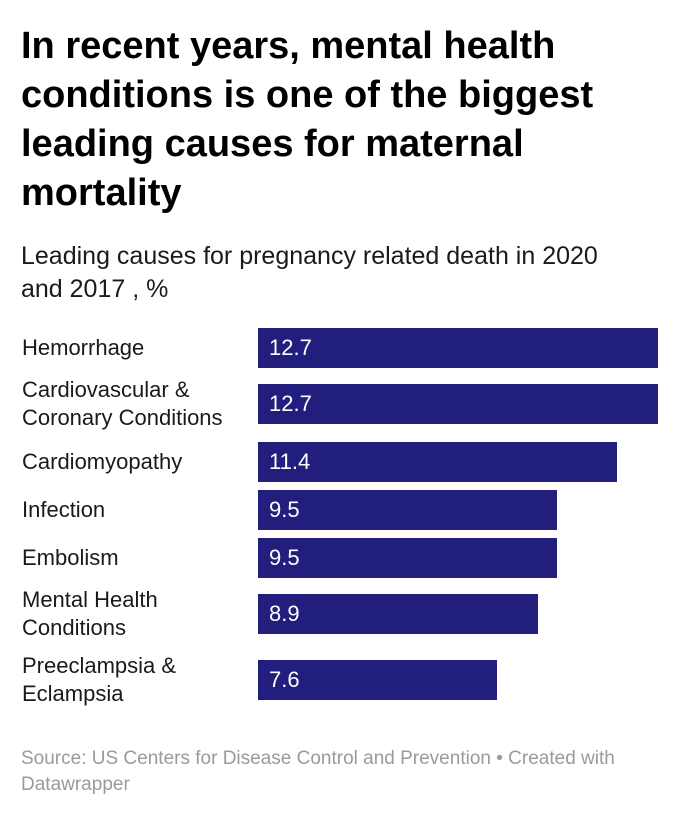 The image size is (680, 822). Describe the element at coordinates (83, 347) in the screenshot. I see `category-label: Hemorrhage` at that location.